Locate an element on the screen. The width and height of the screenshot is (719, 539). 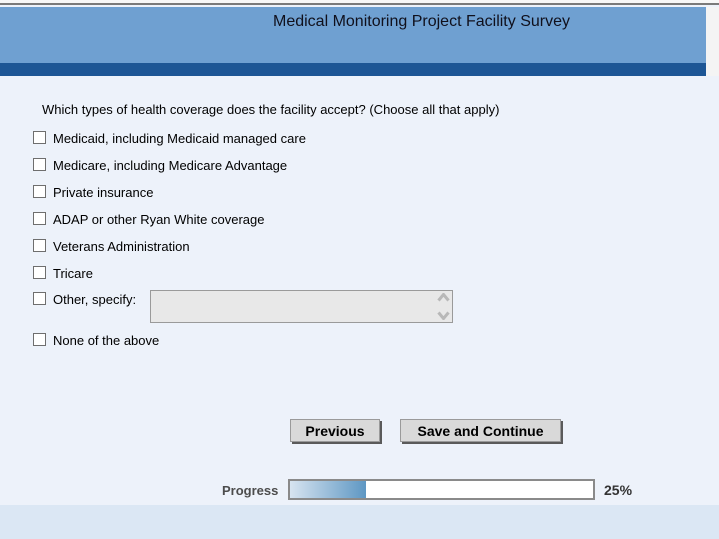
checkbox-private-insurance is located at coordinates (39, 191).